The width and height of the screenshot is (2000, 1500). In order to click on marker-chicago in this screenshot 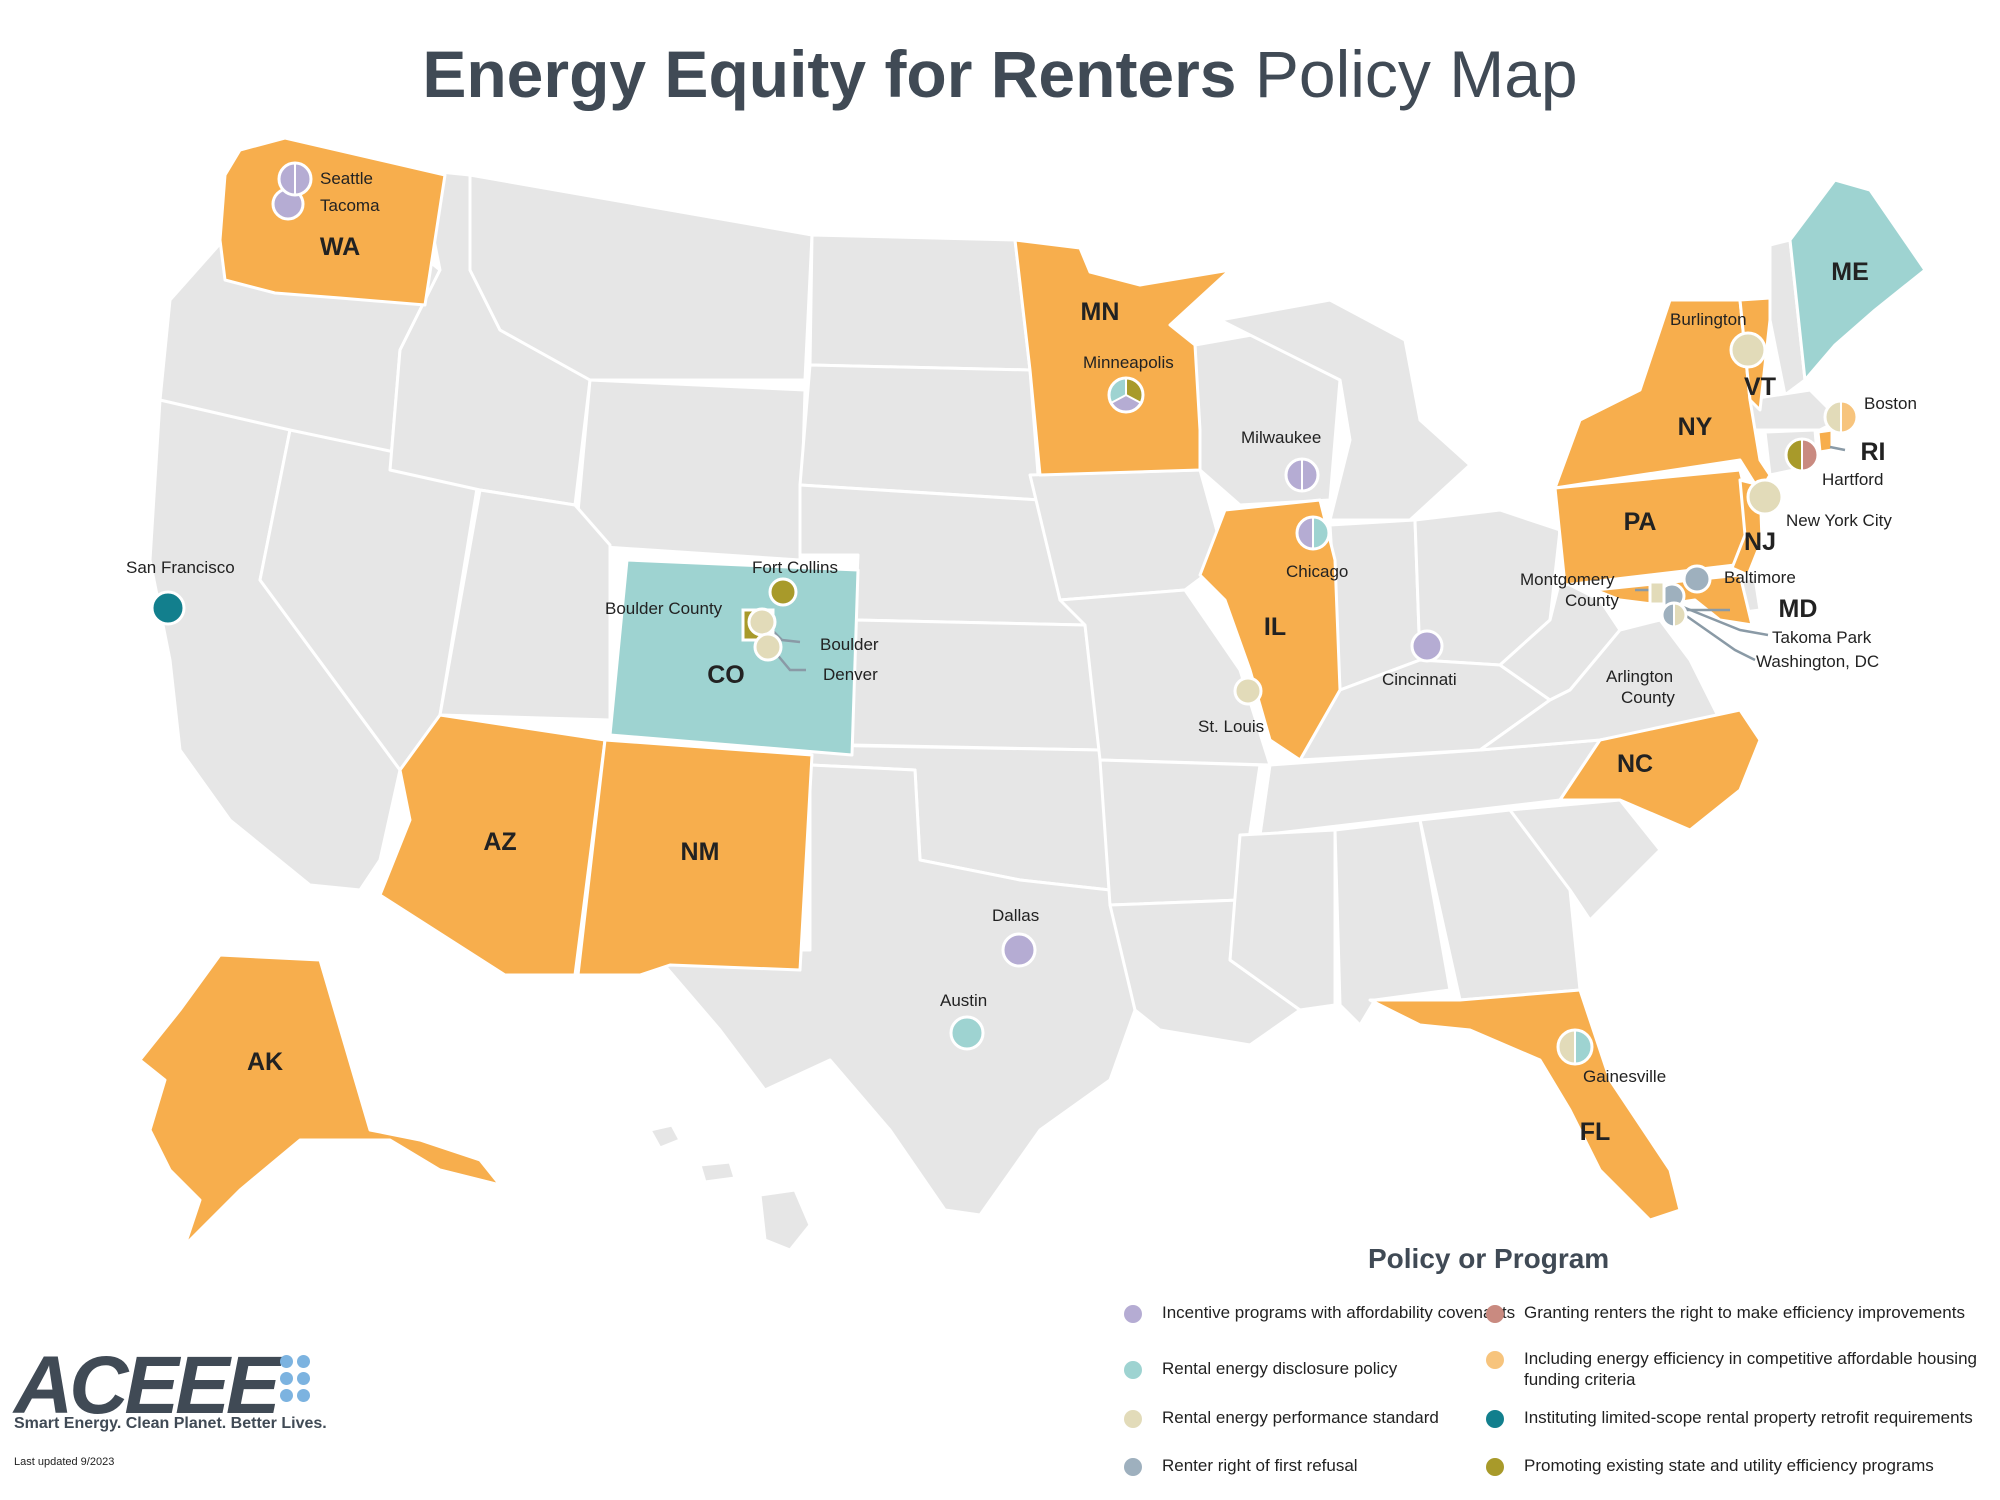, I will do `click(1313, 533)`.